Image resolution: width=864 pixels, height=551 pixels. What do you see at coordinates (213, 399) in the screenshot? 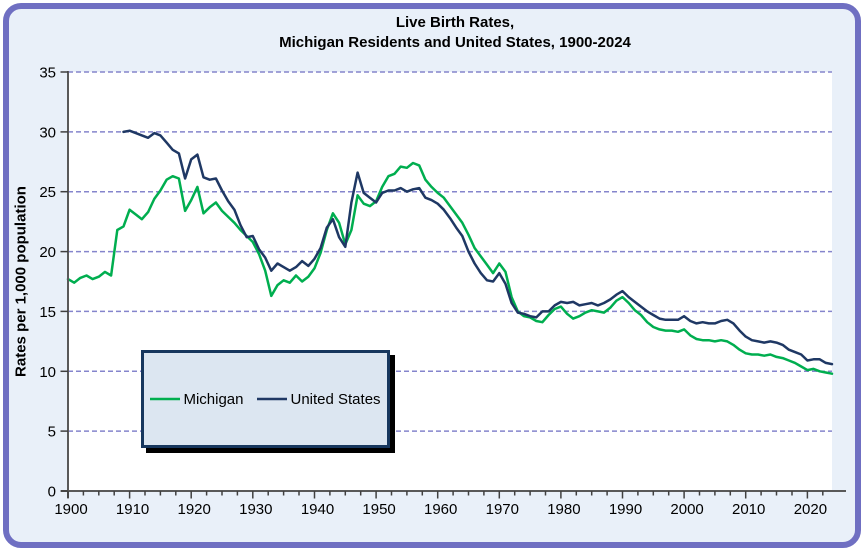
I see `michigan-legend-label: Michigan` at bounding box center [213, 399].